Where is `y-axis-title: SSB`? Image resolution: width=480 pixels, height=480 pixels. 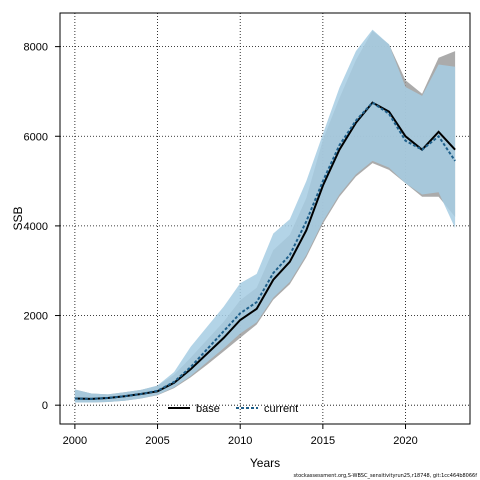 y-axis-title: SSB is located at coordinates (18, 218).